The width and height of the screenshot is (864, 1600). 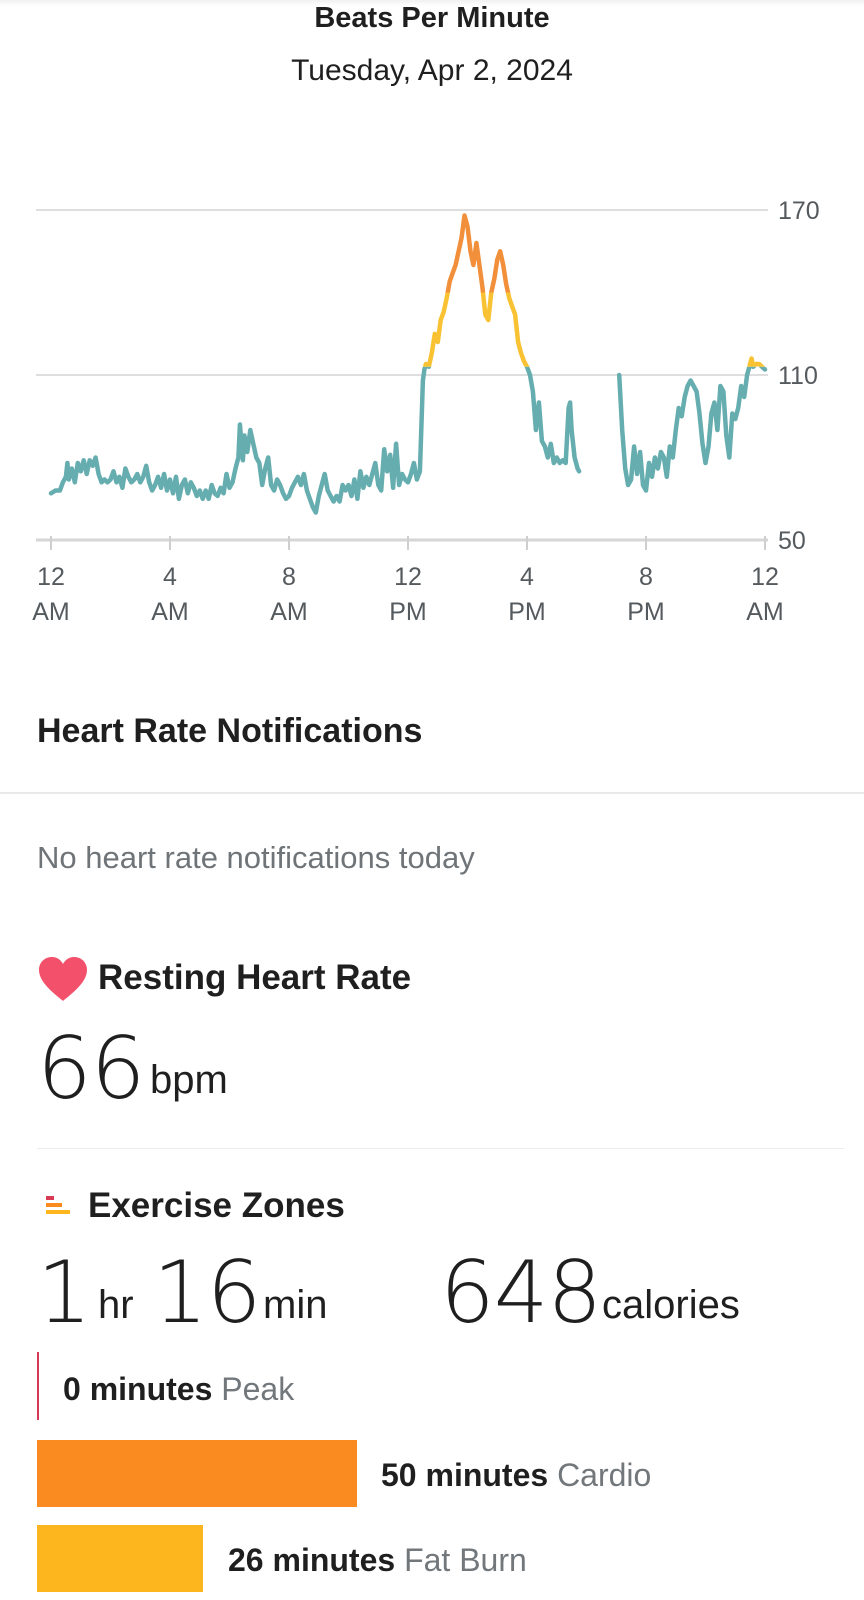 I want to click on calories-unit: calories, so click(x=671, y=1305).